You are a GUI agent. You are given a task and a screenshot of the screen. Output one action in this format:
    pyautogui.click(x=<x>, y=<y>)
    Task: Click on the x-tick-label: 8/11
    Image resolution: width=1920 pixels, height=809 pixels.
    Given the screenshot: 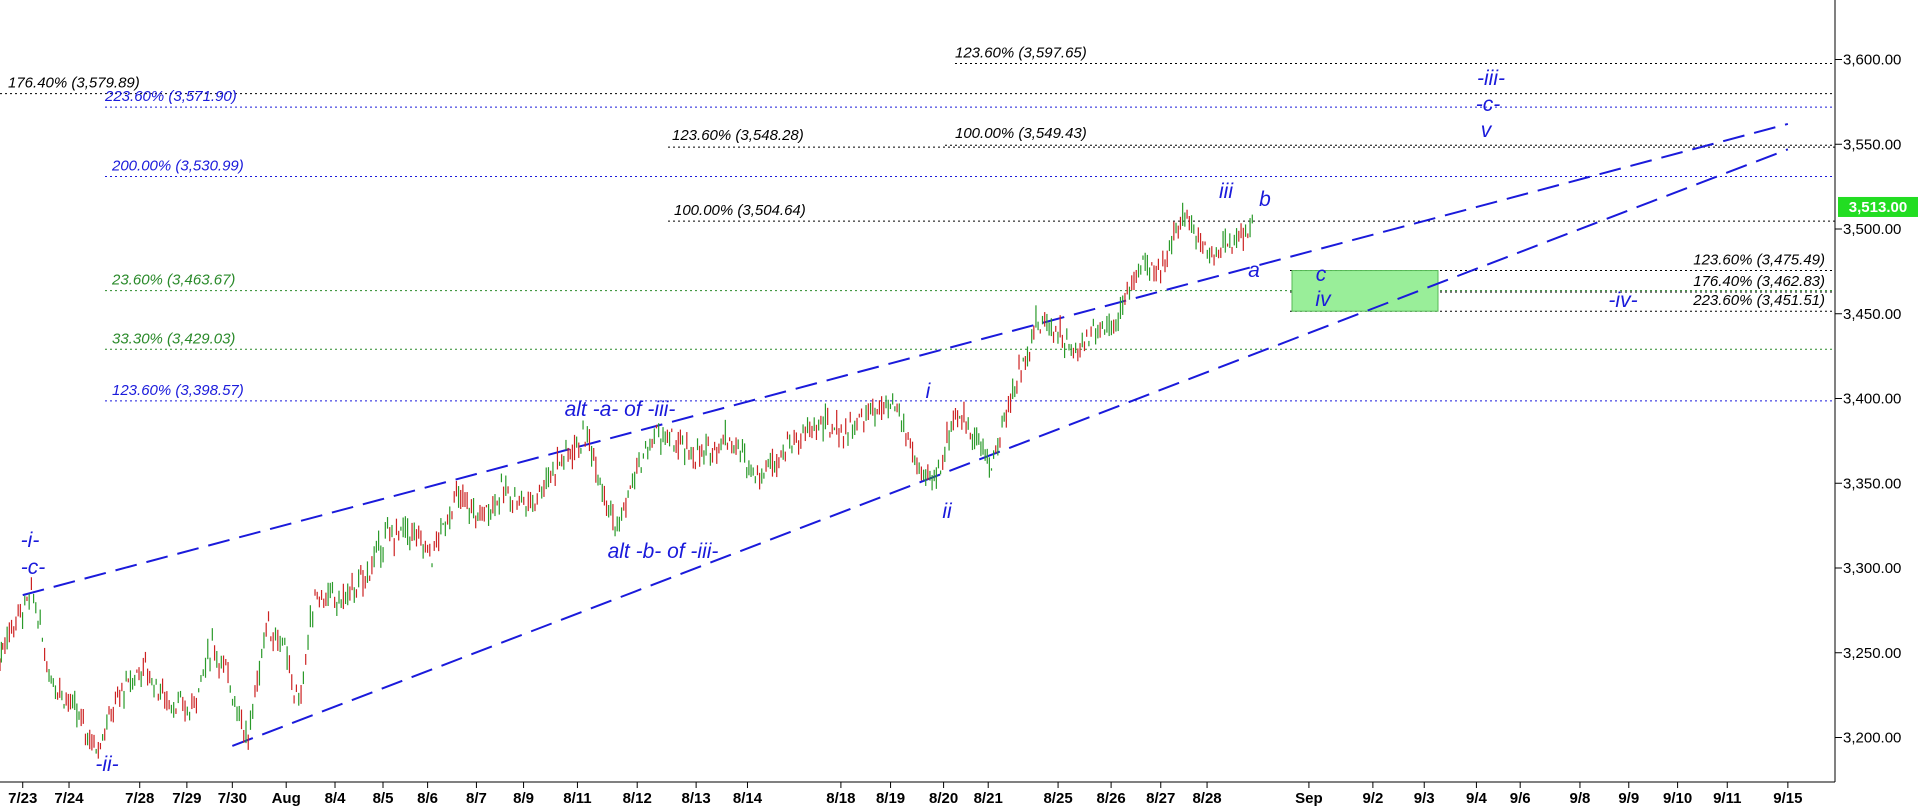 What is the action you would take?
    pyautogui.click(x=577, y=798)
    